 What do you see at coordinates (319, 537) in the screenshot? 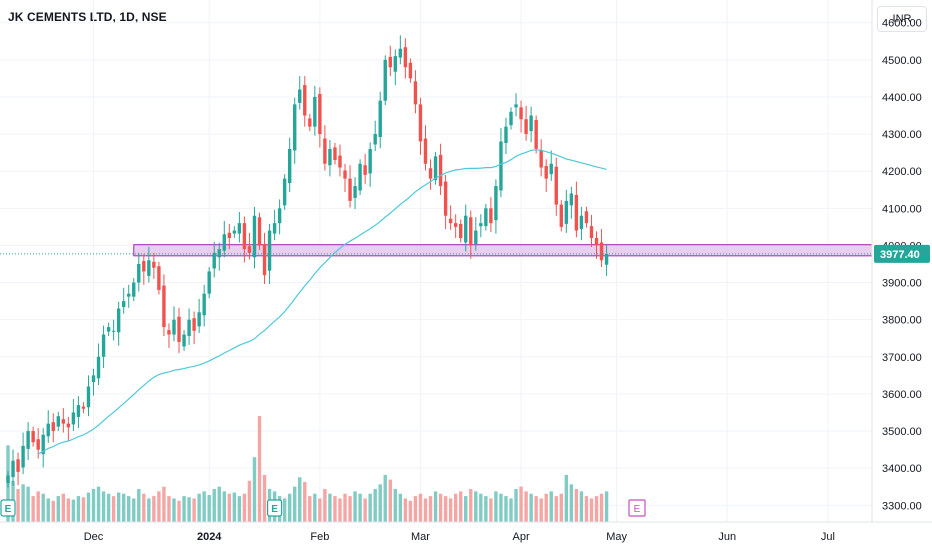
I see `x-tick-label: Feb` at bounding box center [319, 537].